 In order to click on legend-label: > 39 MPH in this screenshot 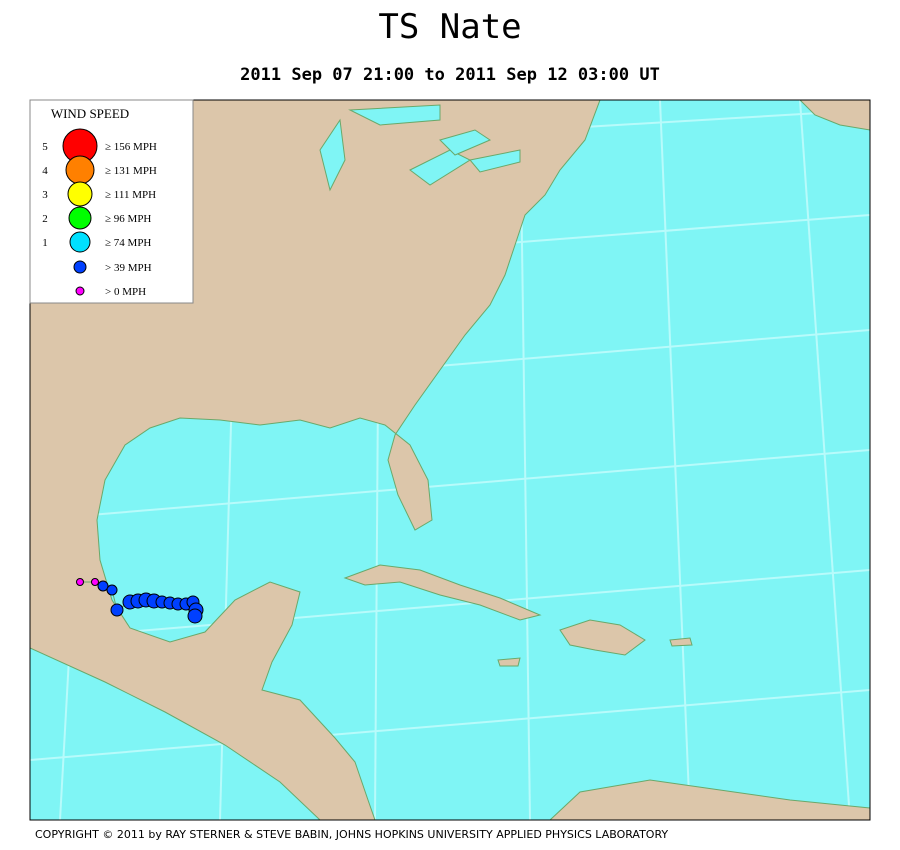, I will do `click(128, 268)`.